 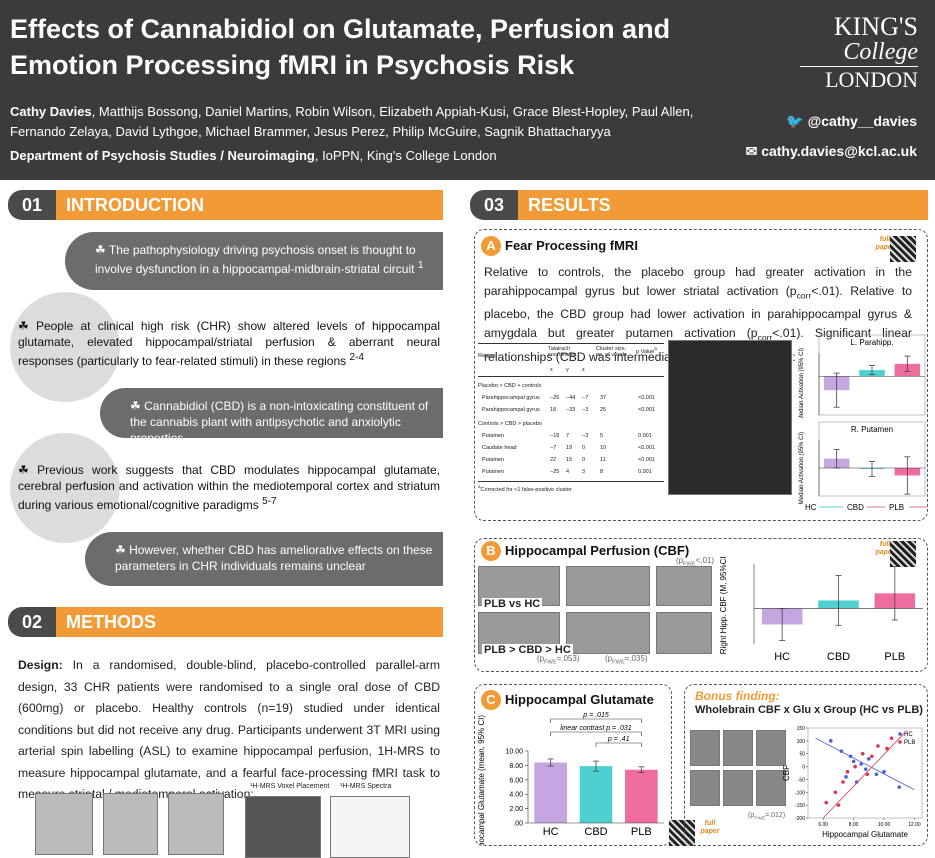 I want to click on qr-code, so click(x=903, y=554).